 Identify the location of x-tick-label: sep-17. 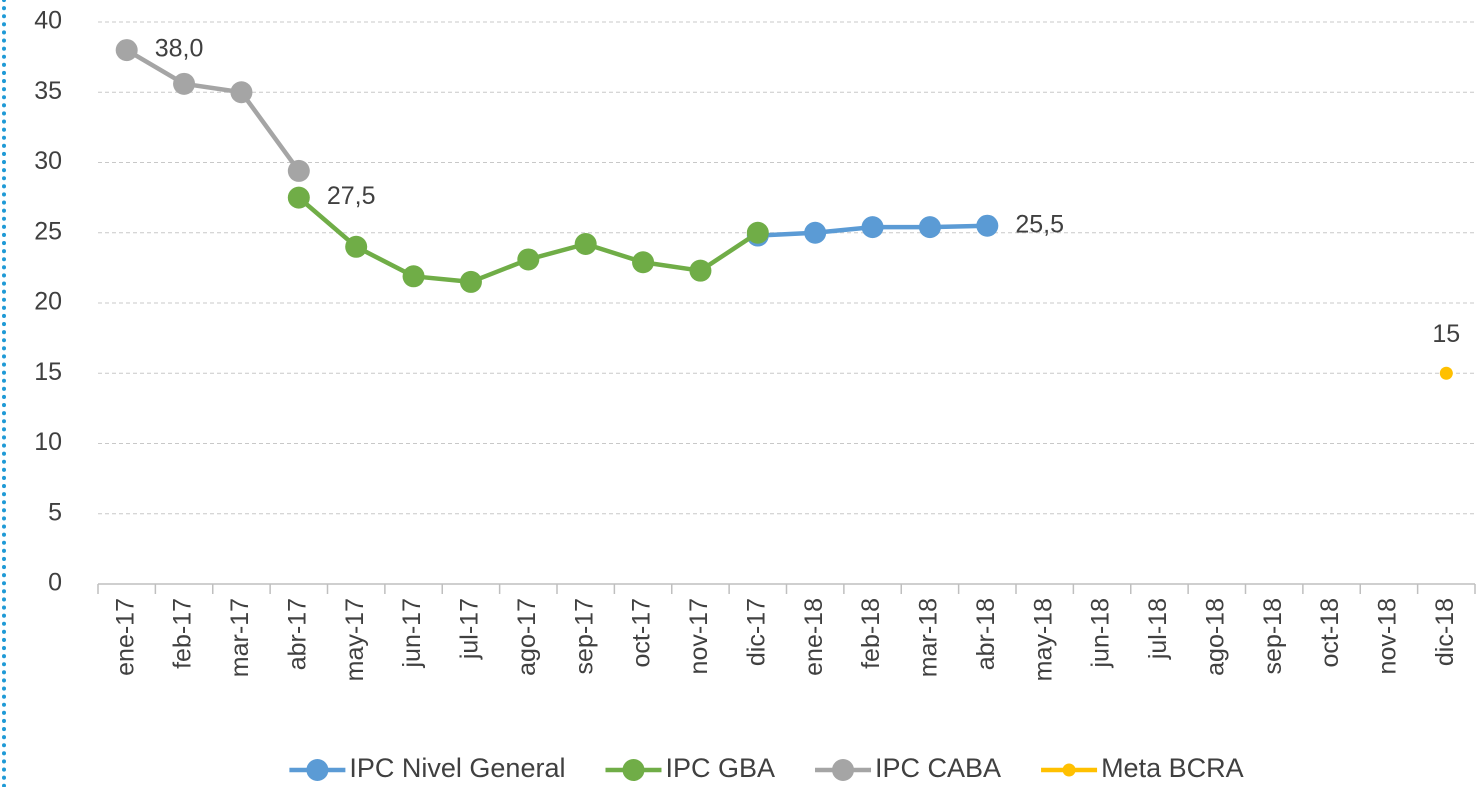
(584, 636).